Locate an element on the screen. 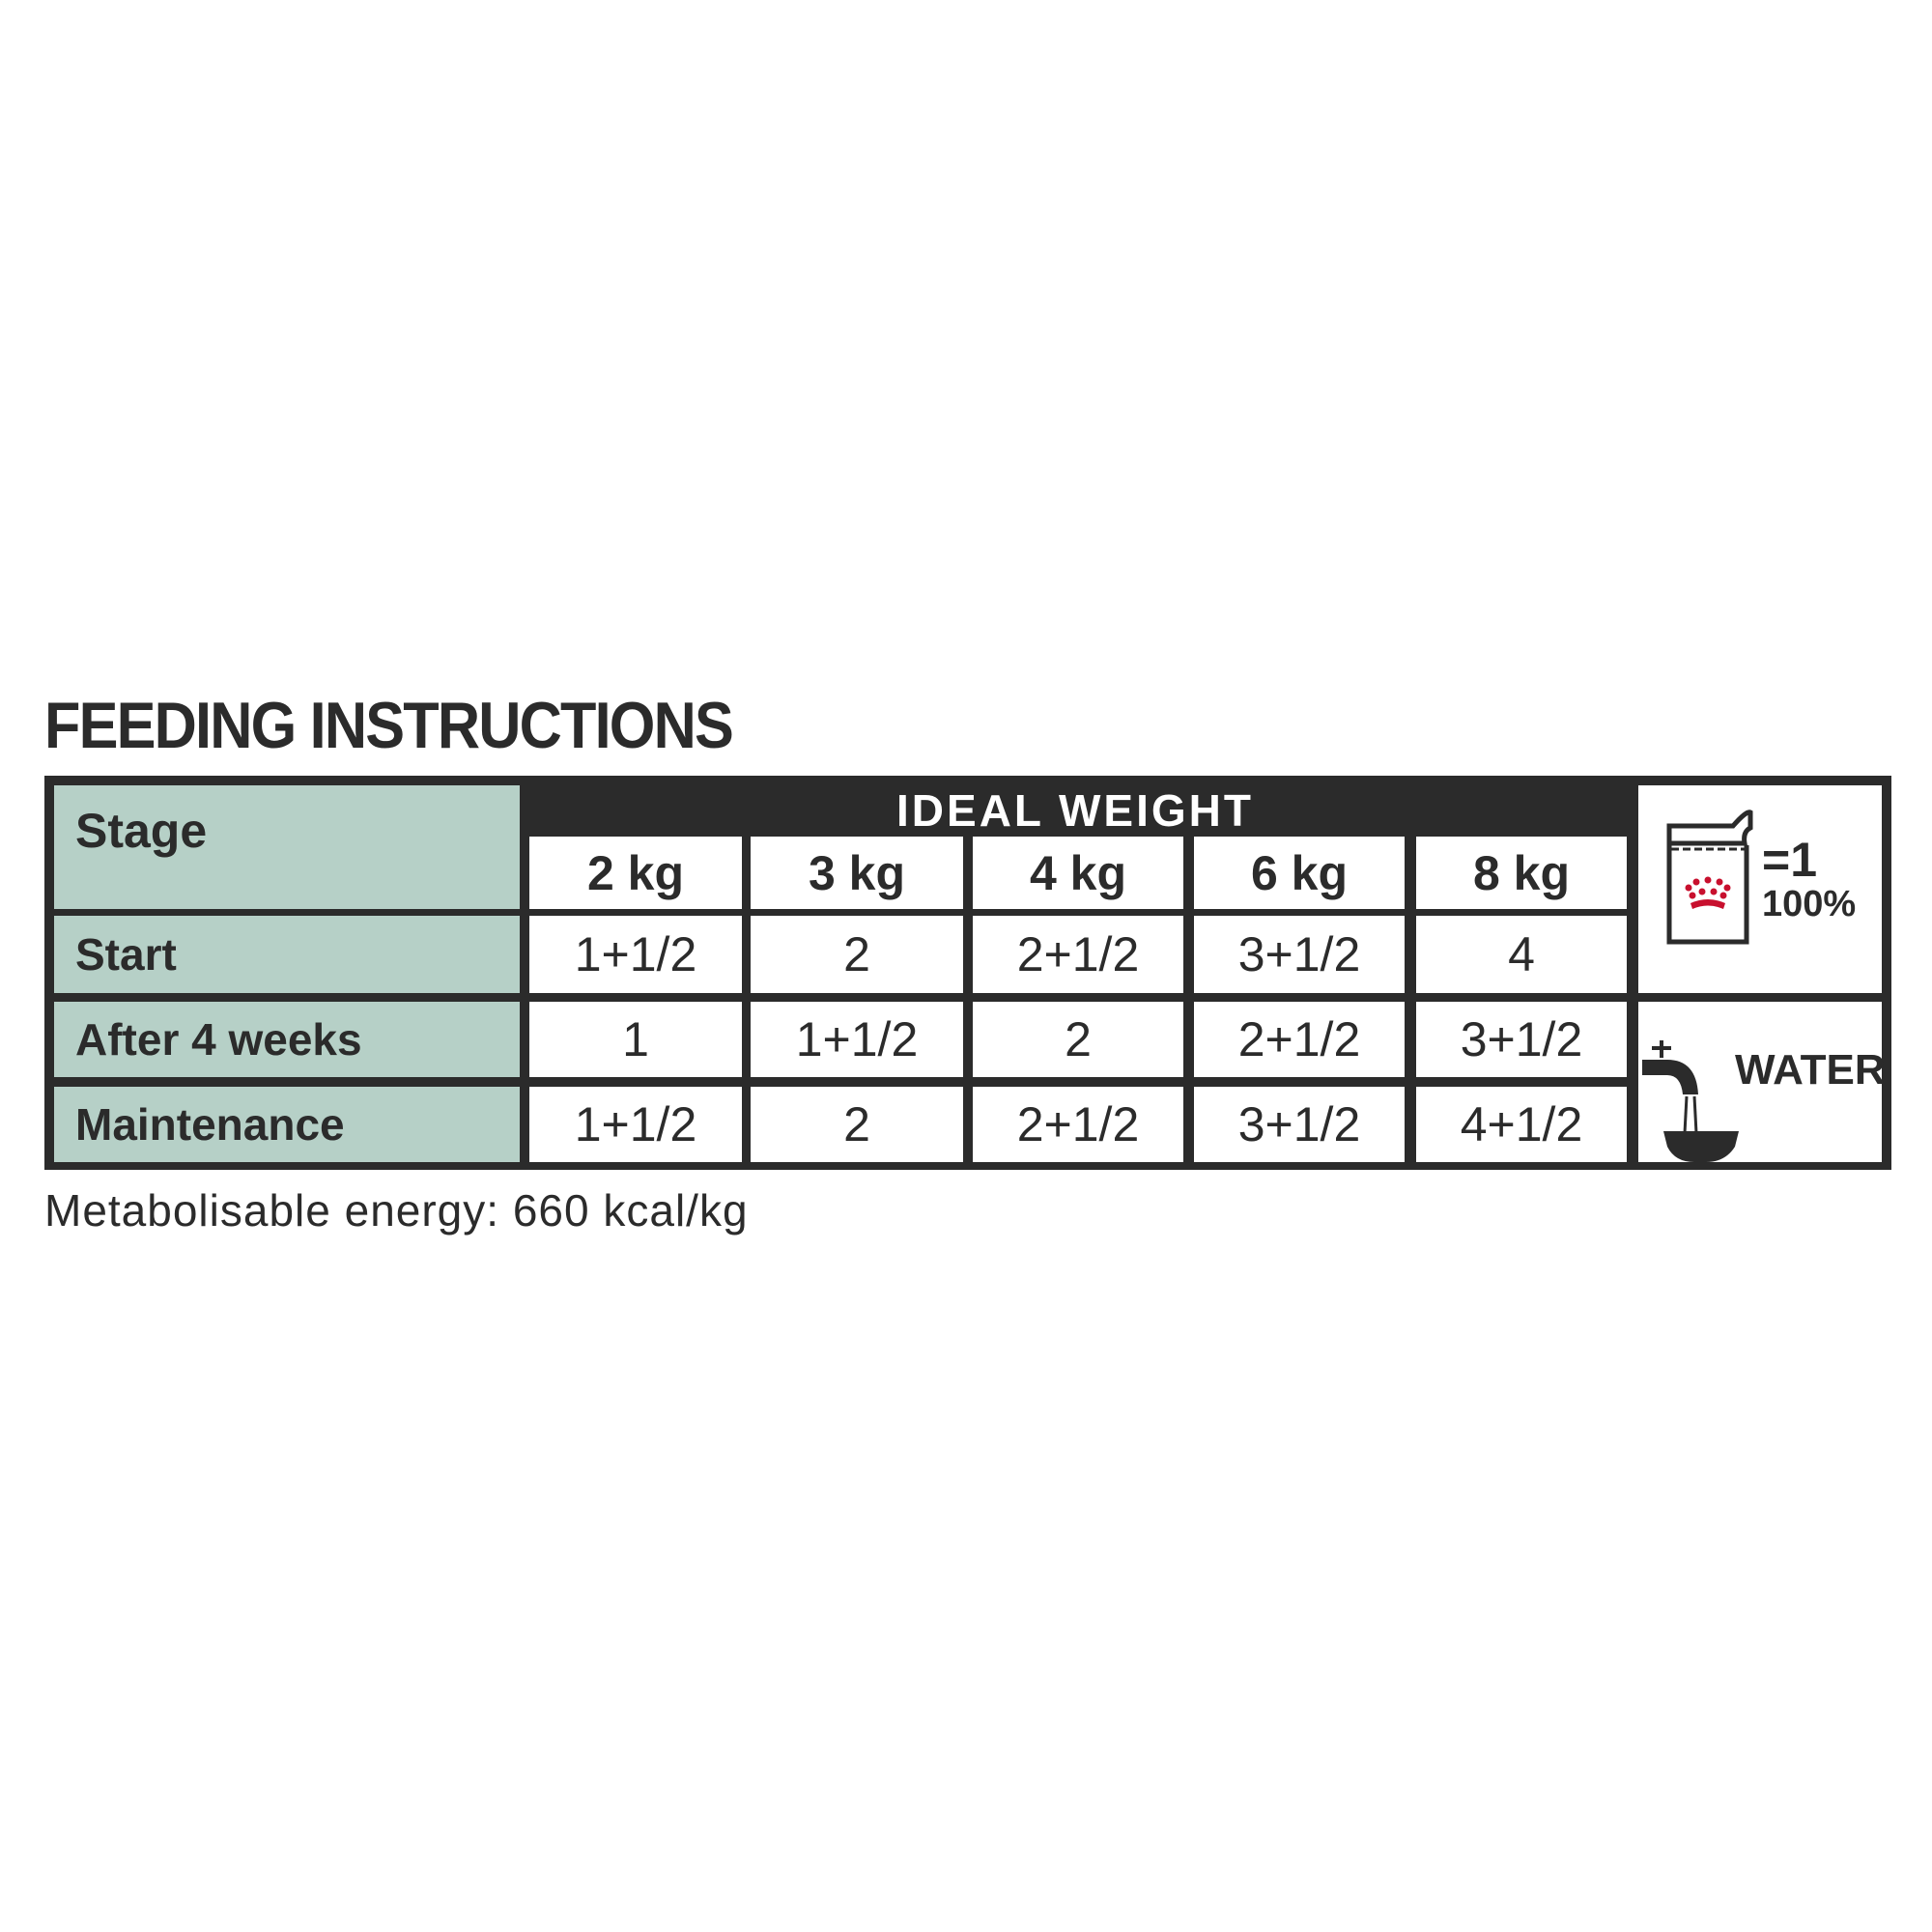 This screenshot has height=1932, width=1932. pouch-legend: =1 100% is located at coordinates (1760, 889).